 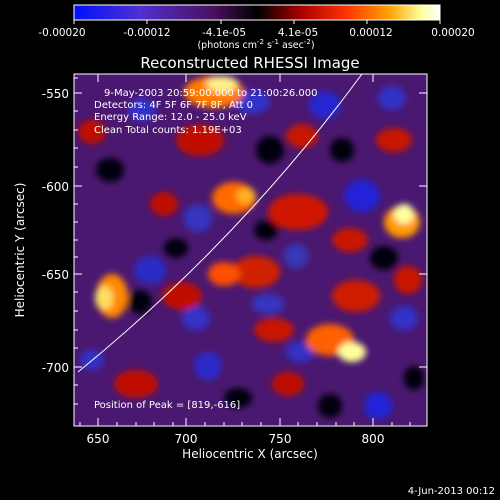 I want to click on colorbar-tick-label: -0.00020, so click(x=61, y=33).